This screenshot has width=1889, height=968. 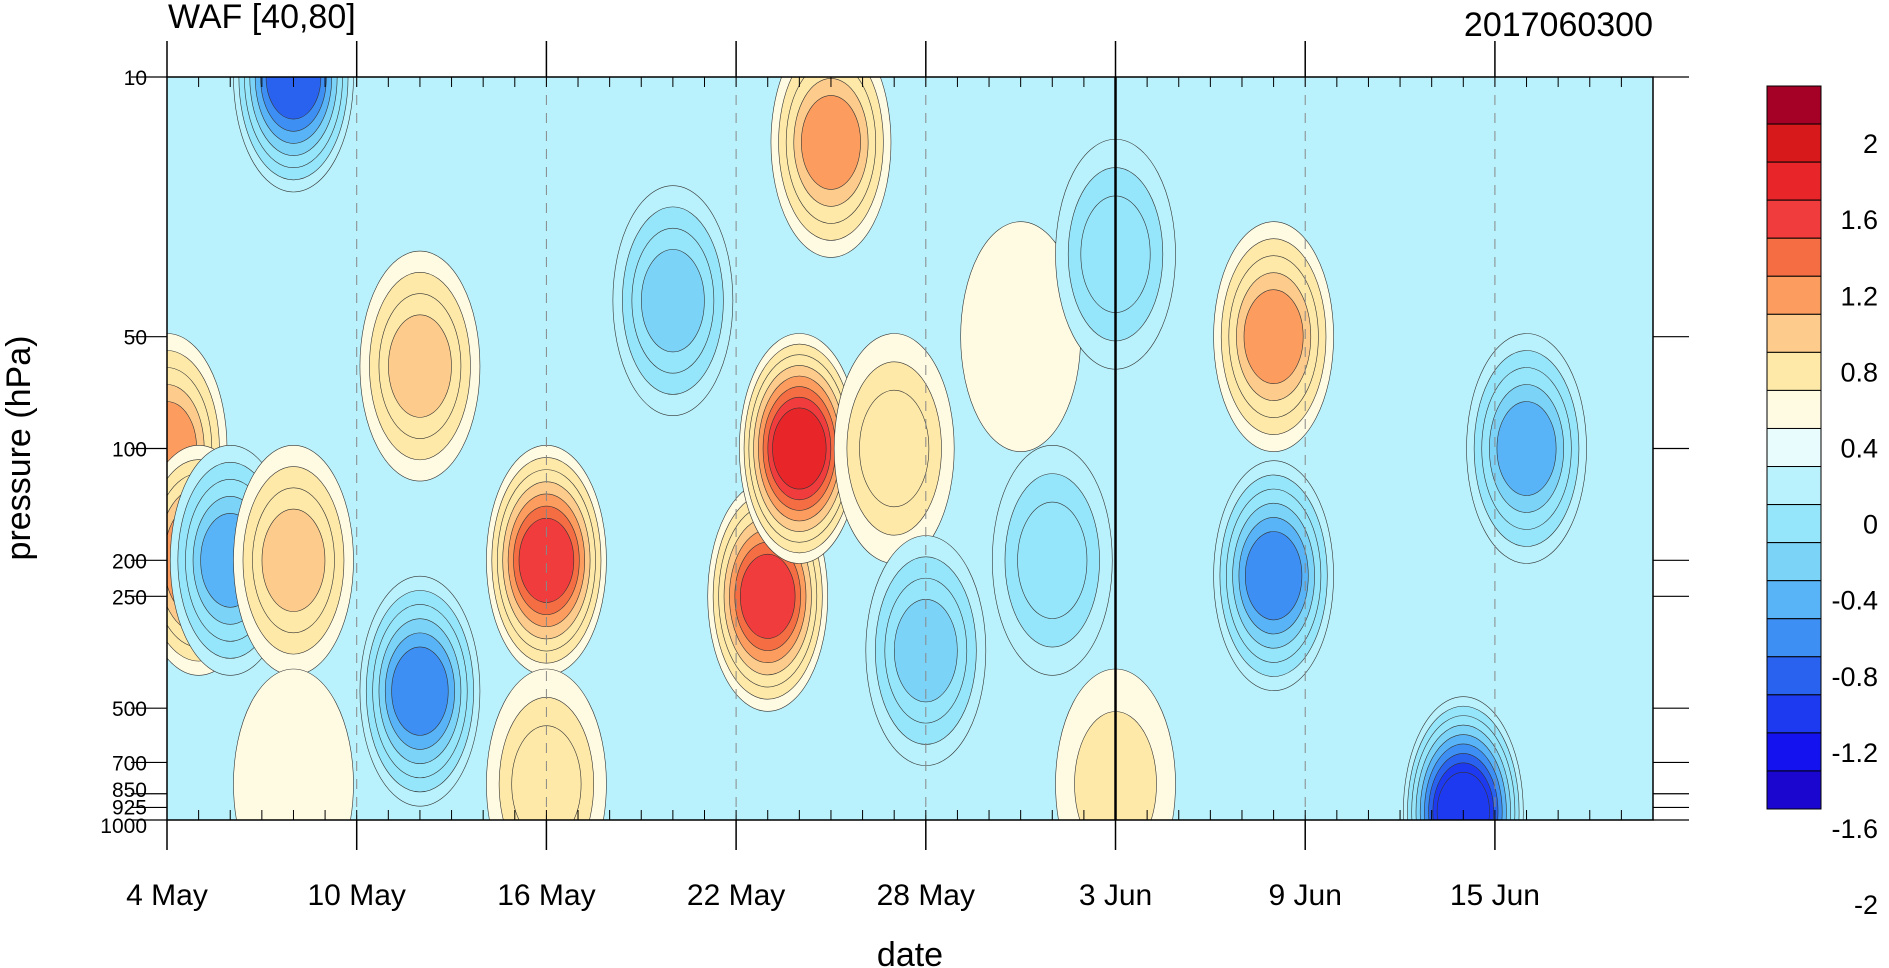 I want to click on colorbar-label-6: -0.4, so click(x=1854, y=601).